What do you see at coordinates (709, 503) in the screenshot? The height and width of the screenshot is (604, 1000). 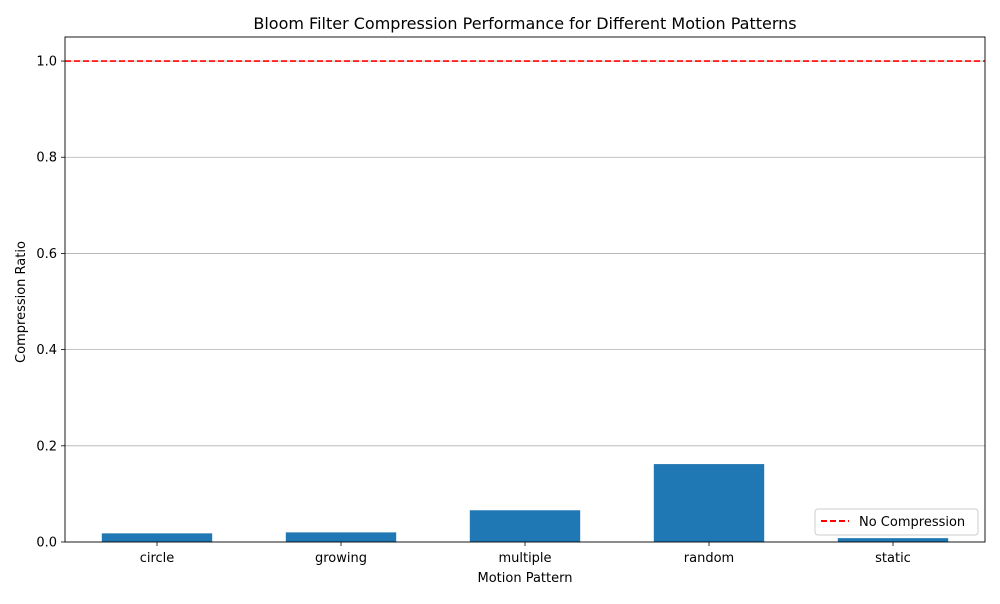 I see `bar-random` at bounding box center [709, 503].